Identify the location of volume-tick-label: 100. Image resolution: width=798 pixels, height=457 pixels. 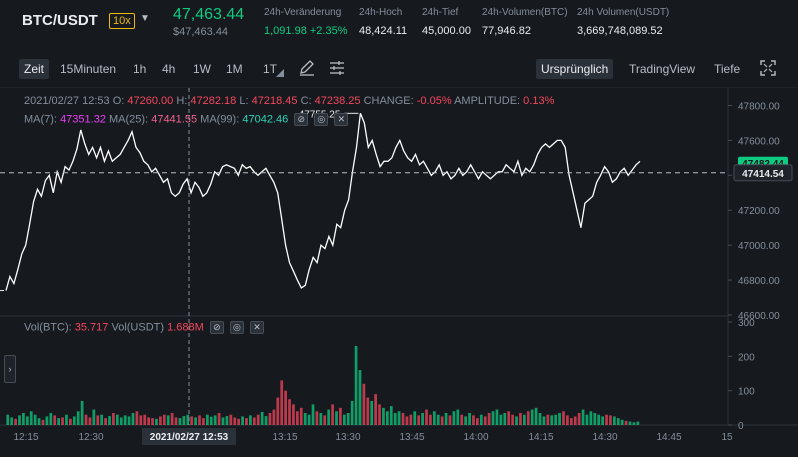
(746, 392).